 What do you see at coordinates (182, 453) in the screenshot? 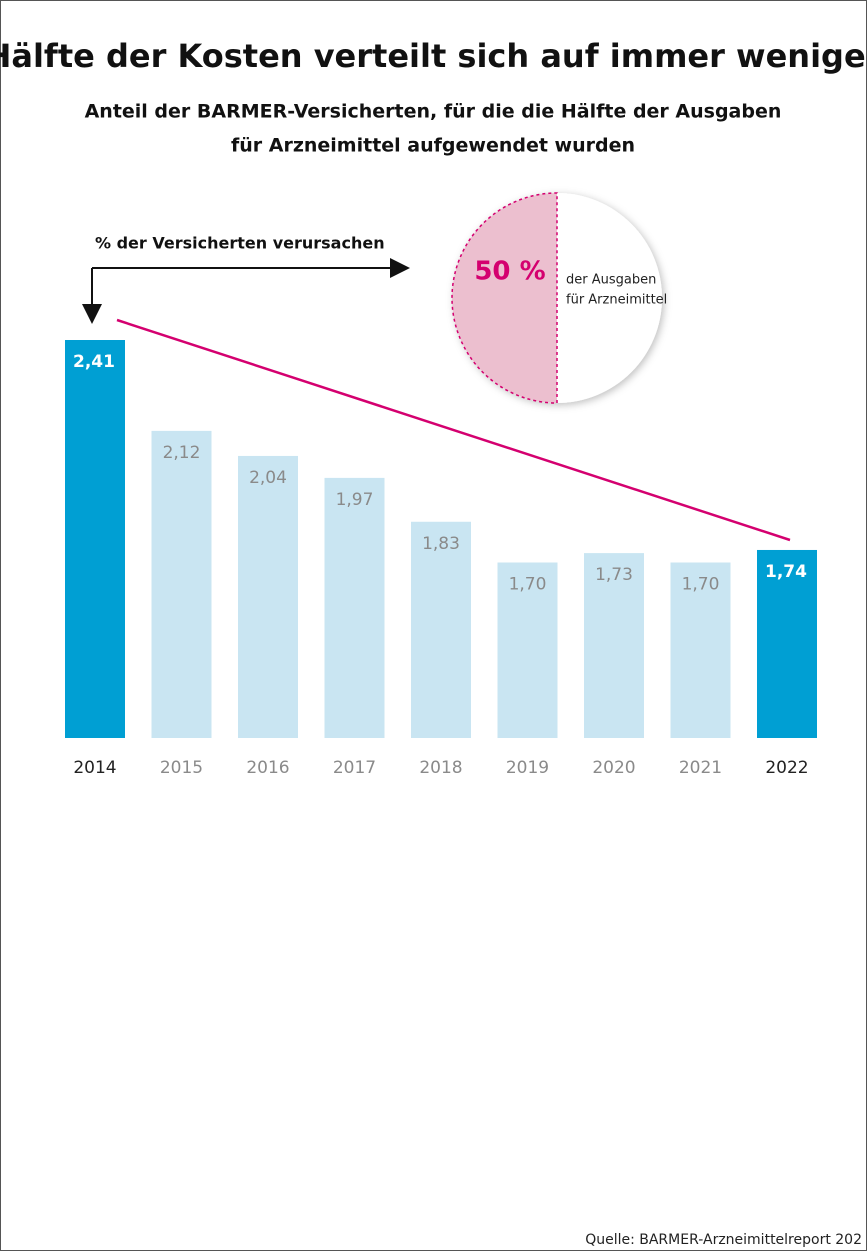
I see `value-label: 2,12` at bounding box center [182, 453].